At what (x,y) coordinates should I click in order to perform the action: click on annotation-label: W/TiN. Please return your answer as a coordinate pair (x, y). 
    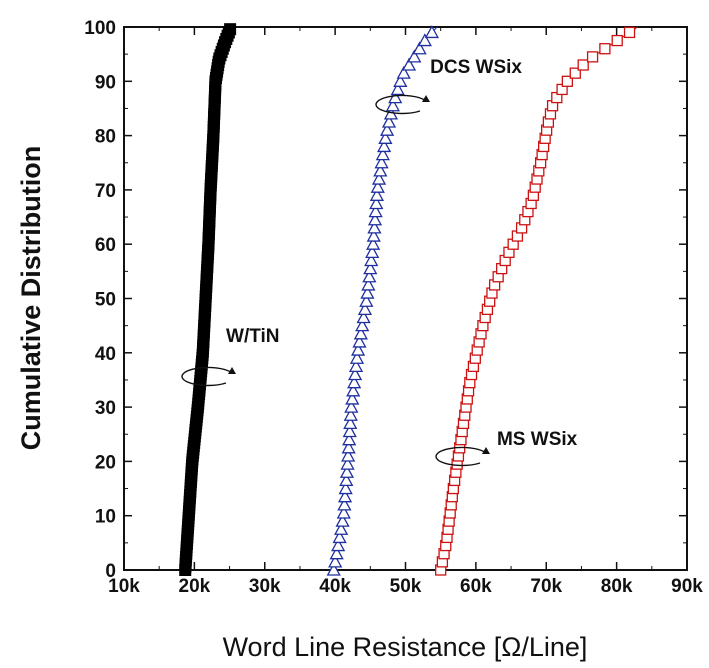
    Looking at the image, I should click on (252, 336).